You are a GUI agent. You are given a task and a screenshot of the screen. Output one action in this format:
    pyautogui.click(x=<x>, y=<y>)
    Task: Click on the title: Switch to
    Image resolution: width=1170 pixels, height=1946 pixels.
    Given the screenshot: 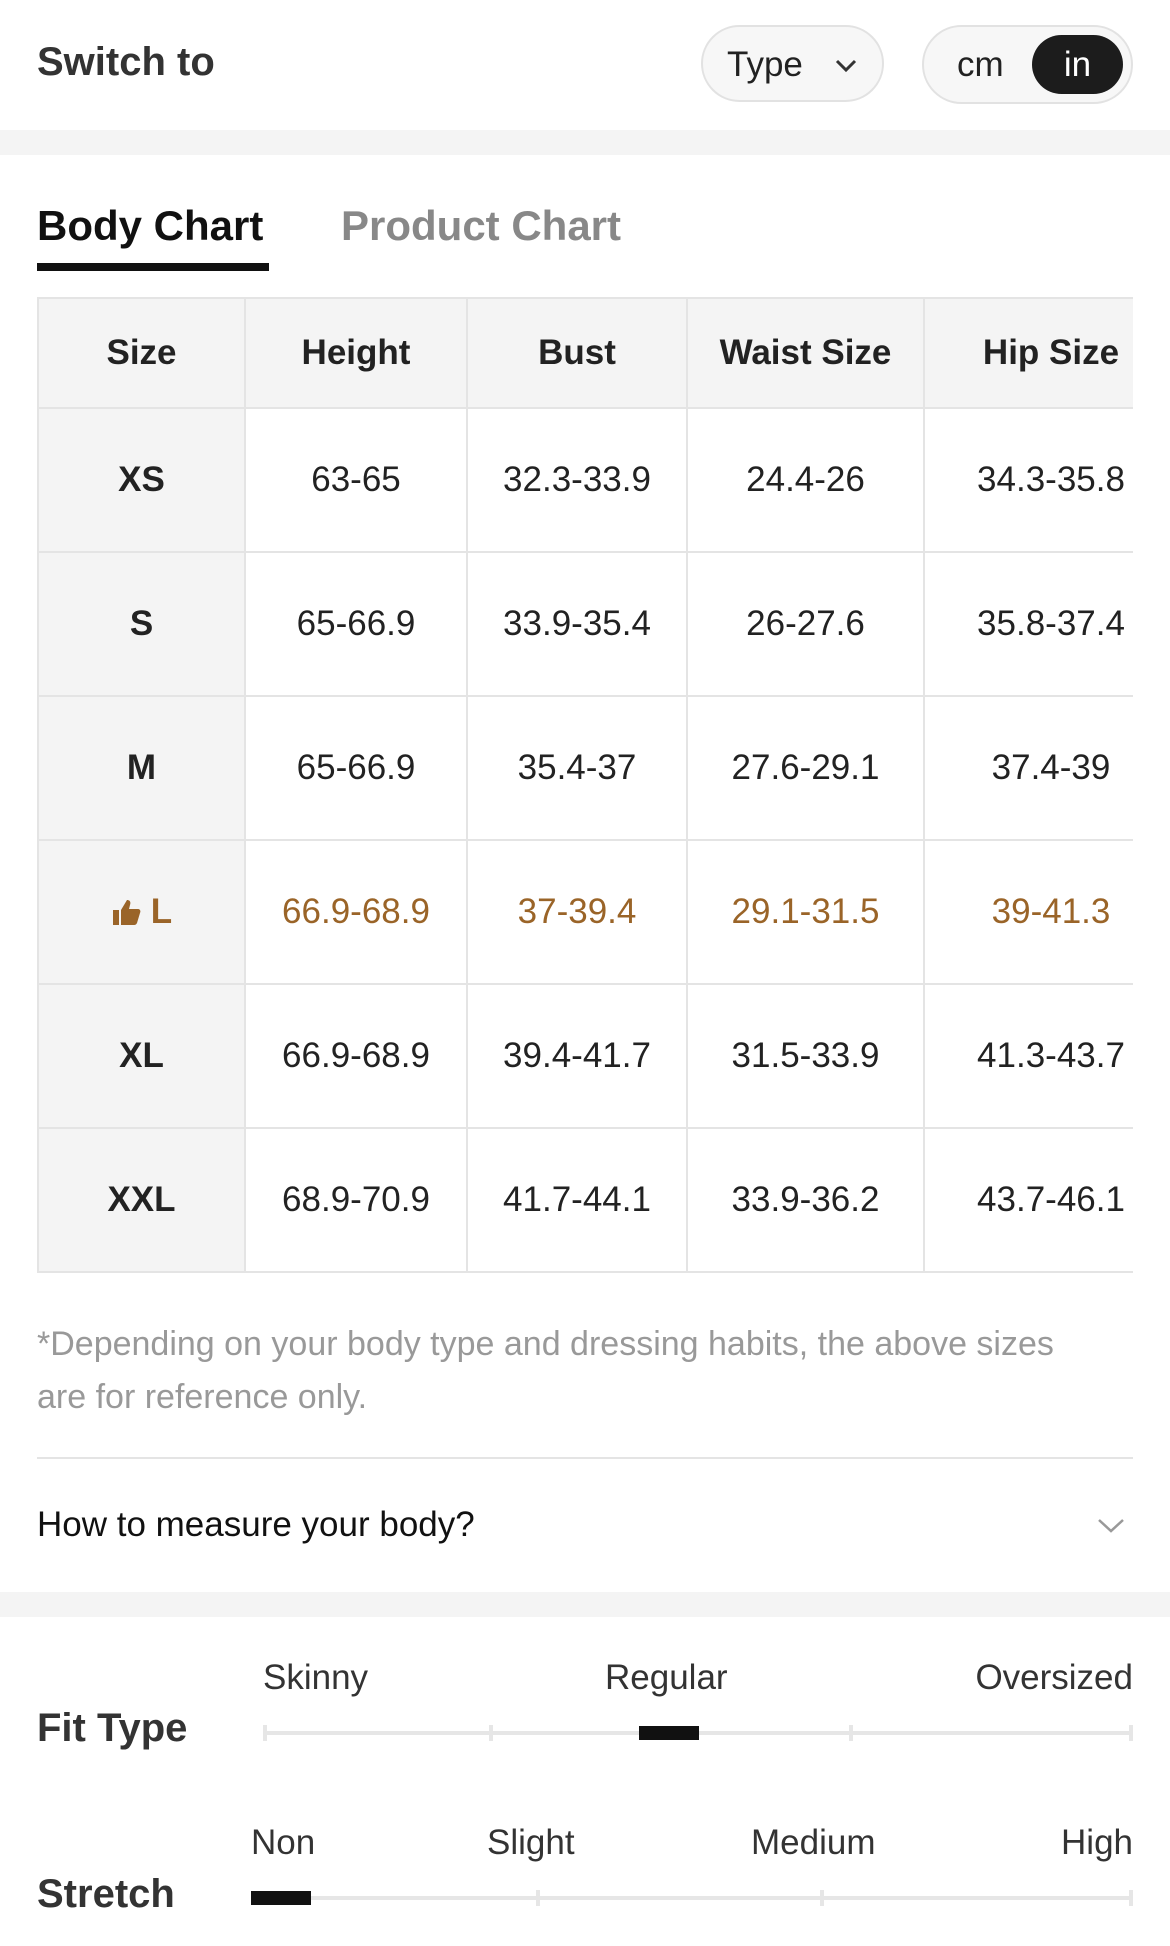 What is the action you would take?
    pyautogui.click(x=126, y=62)
    